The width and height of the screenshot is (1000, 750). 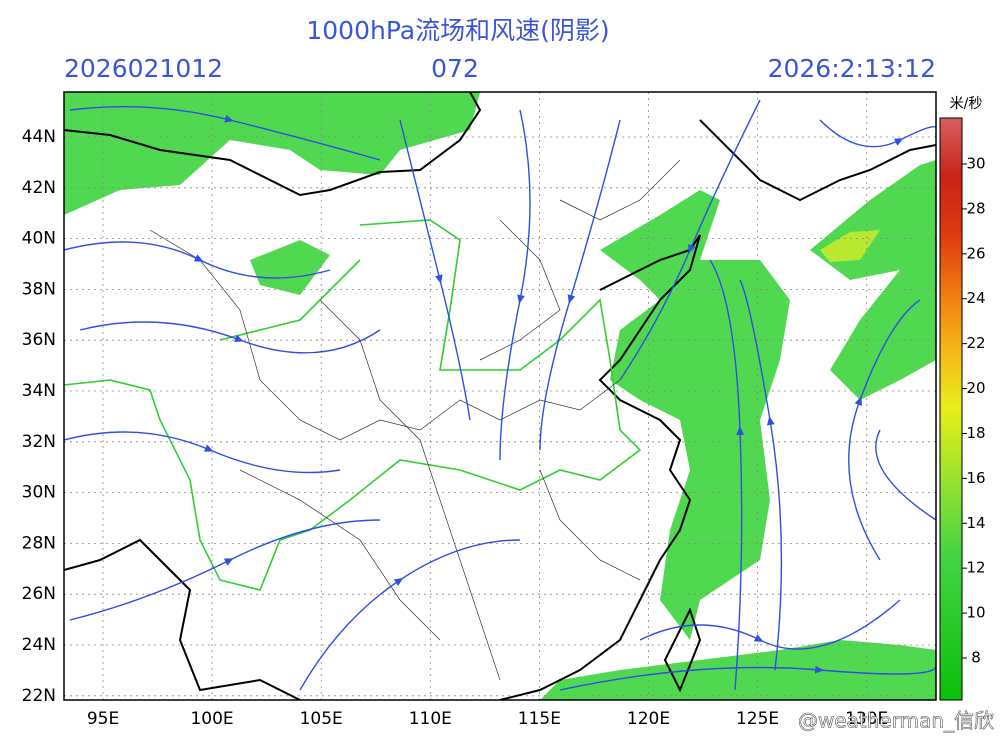 What do you see at coordinates (39, 239) in the screenshot?
I see `lat-label: 40N` at bounding box center [39, 239].